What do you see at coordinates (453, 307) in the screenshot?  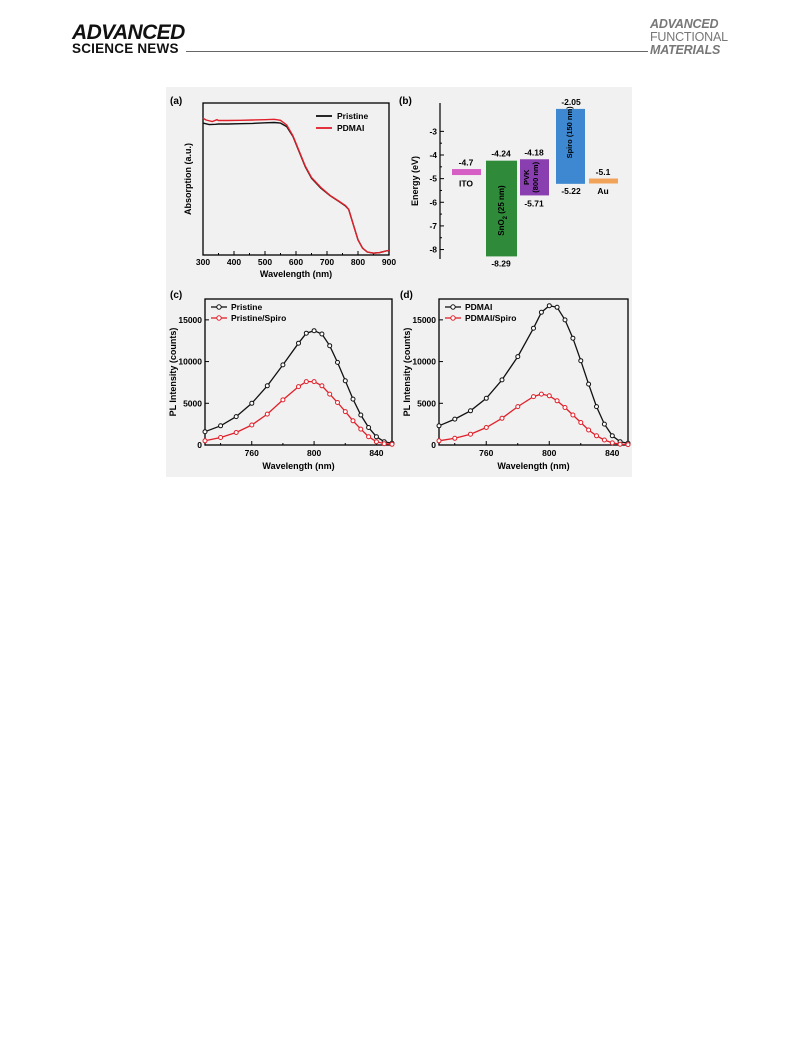 I see `legend-marker-pdmai` at bounding box center [453, 307].